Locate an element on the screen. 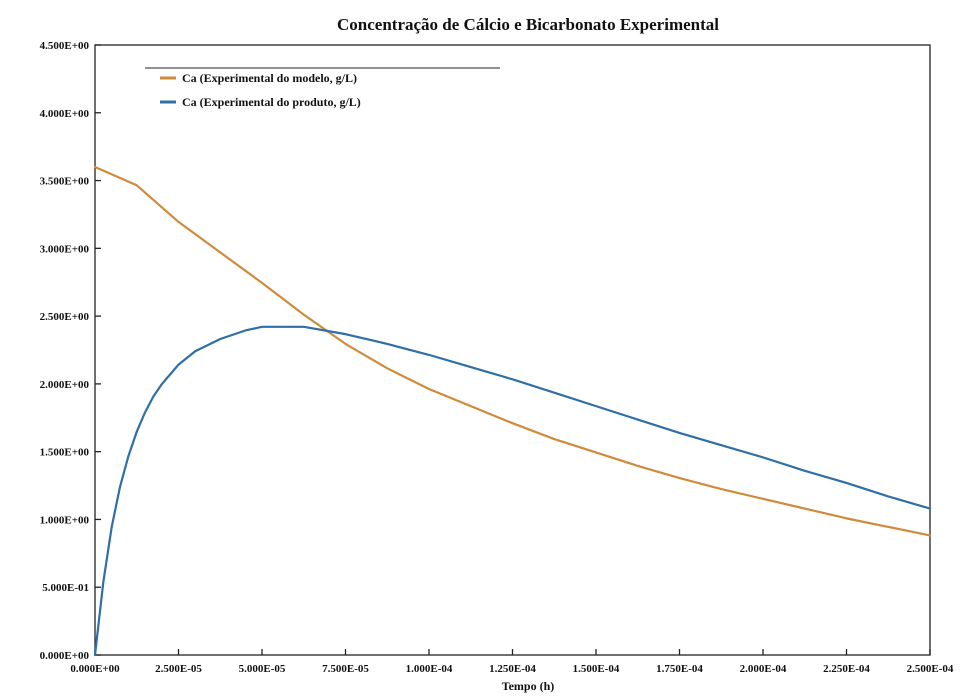 The width and height of the screenshot is (977, 697). y-tick-label: 3.000E+00 is located at coordinates (65, 249).